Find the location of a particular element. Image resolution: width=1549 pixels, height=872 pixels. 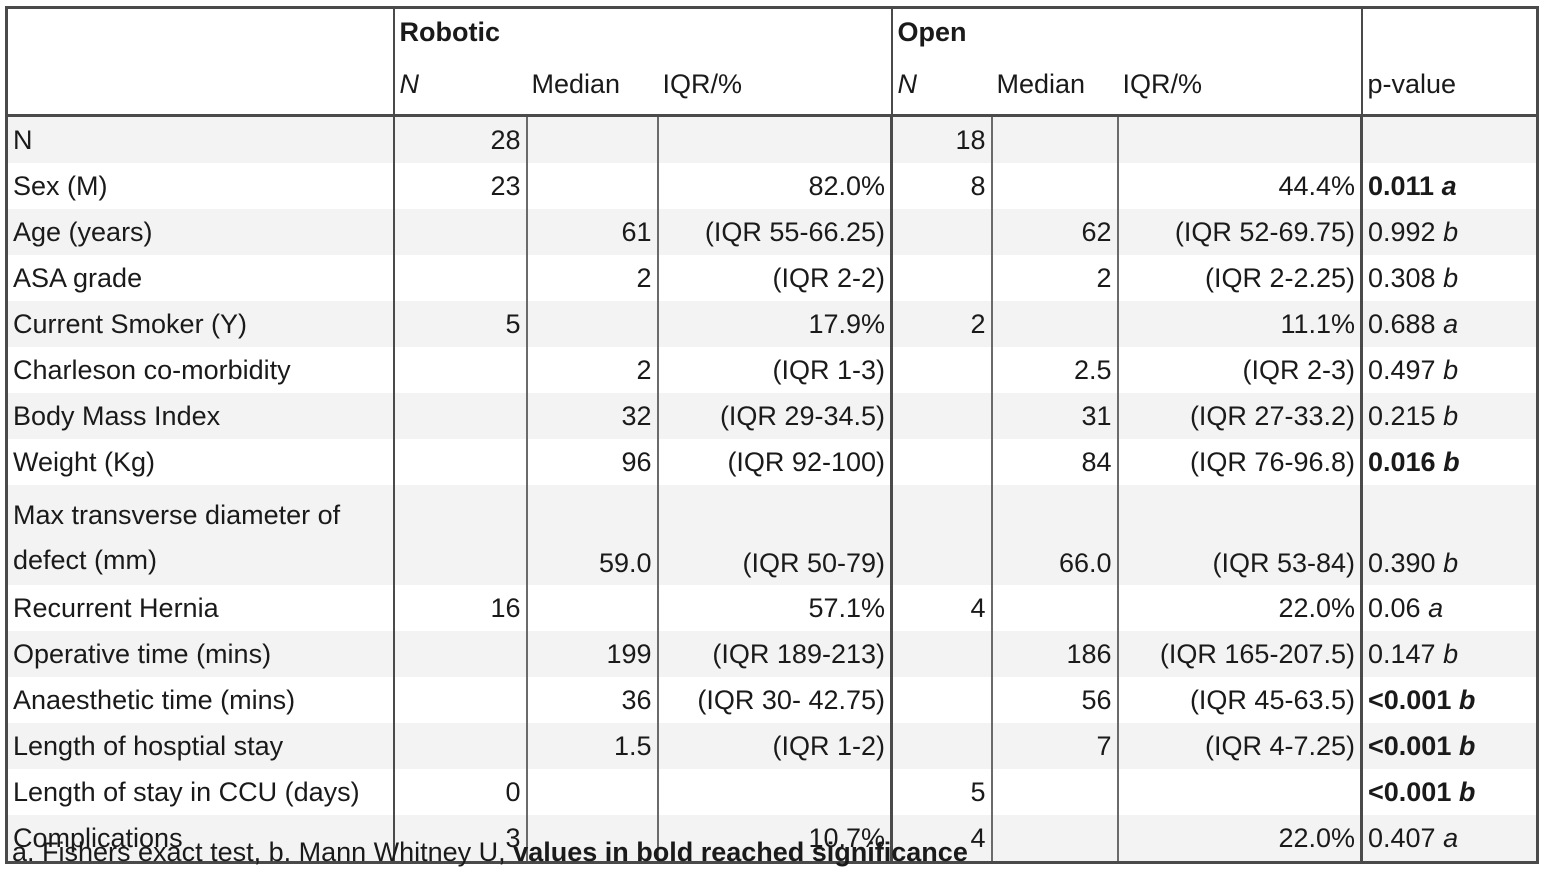

open-n: 5 is located at coordinates (941, 792).